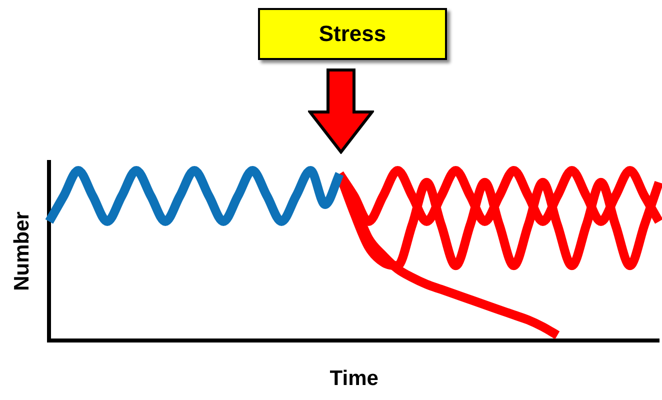  Describe the element at coordinates (22, 251) in the screenshot. I see `y-axis-title: Number` at that location.